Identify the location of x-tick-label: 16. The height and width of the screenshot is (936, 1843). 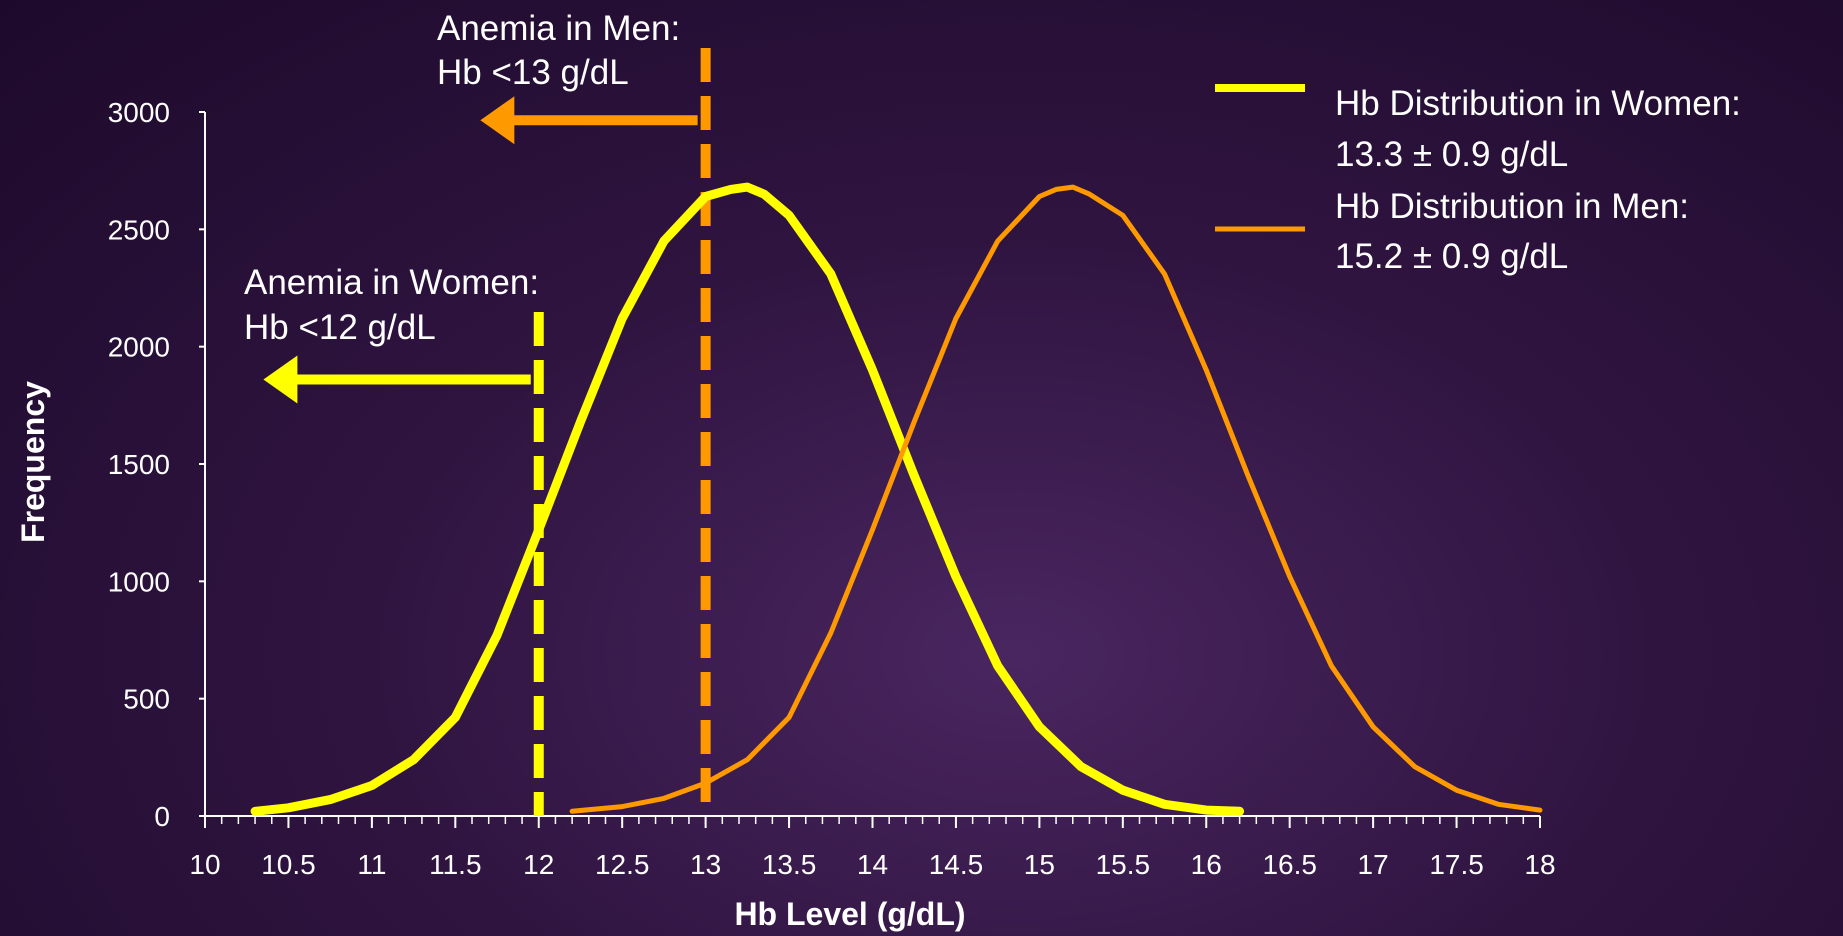
(1206, 864).